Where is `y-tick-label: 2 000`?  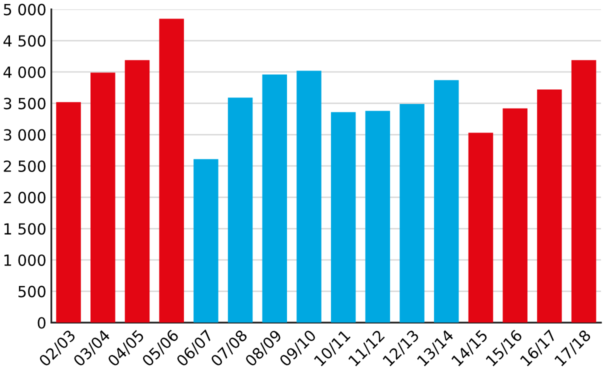
y-tick-label: 2 000 is located at coordinates (25, 198).